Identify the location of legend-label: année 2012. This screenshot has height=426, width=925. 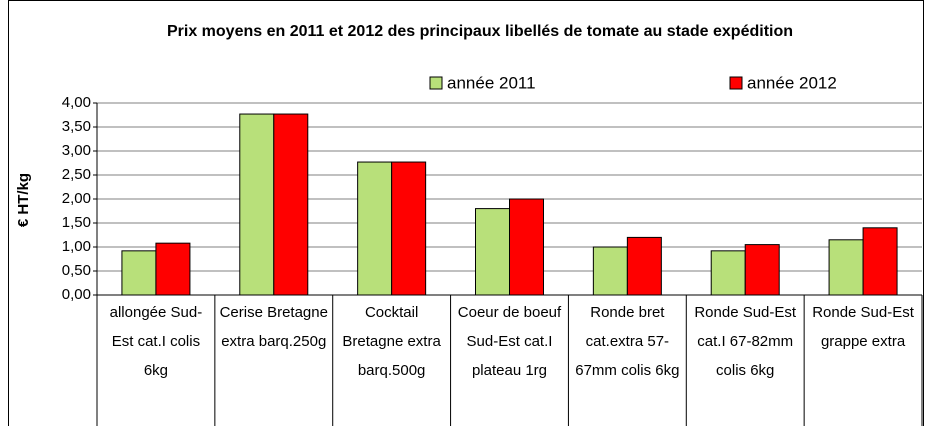
(792, 82).